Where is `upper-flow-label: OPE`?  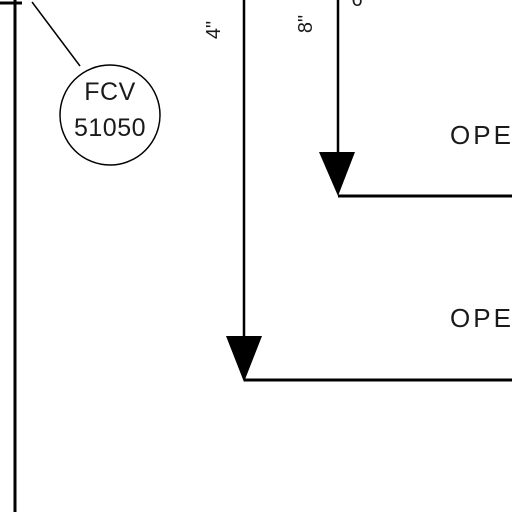 upper-flow-label: OPE is located at coordinates (481, 135).